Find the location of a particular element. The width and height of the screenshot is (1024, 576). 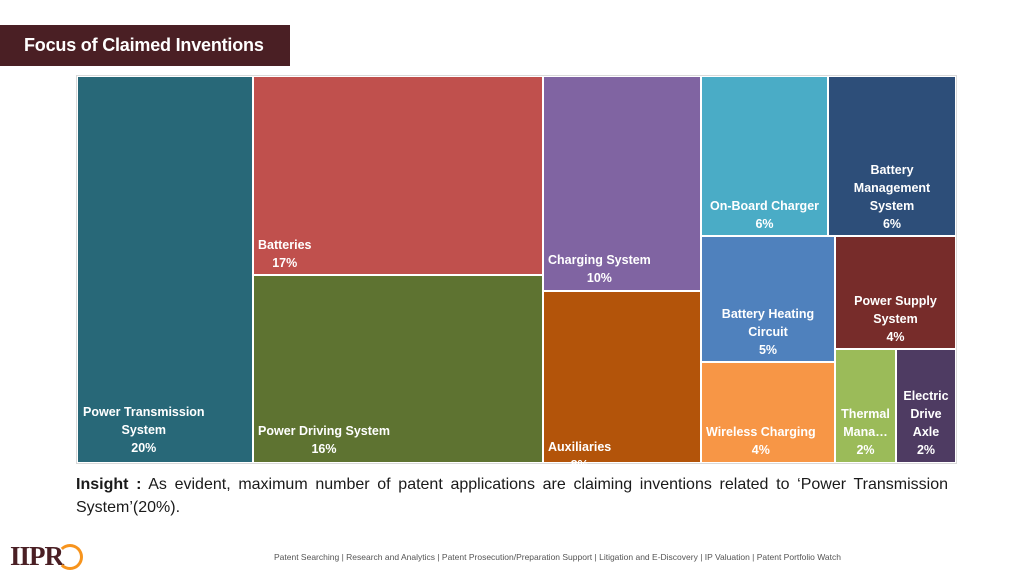

tile-value-label: 16% is located at coordinates (324, 449).